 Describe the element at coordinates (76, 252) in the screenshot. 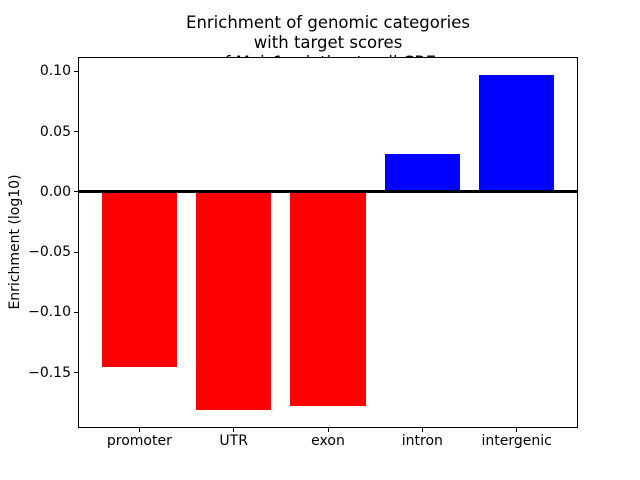

I see `y-axis-tick-−0.05` at that location.